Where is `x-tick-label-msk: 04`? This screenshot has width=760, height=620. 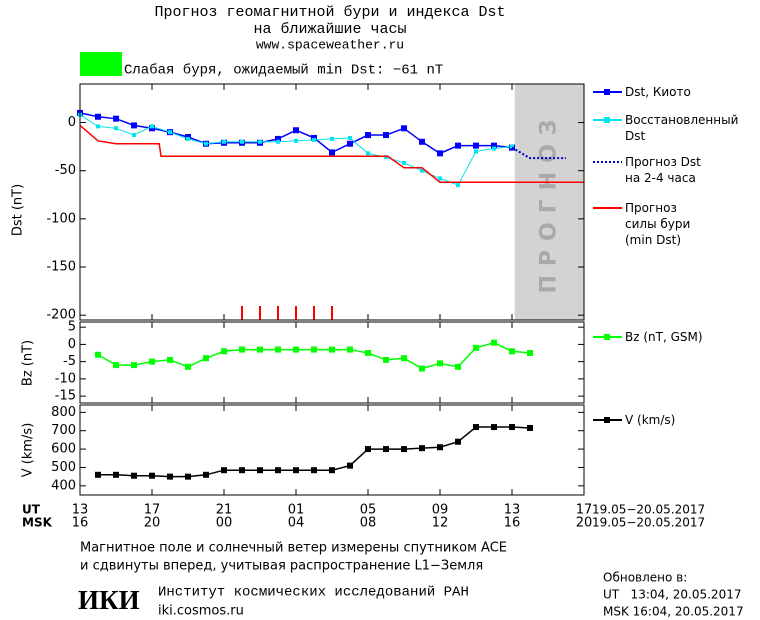 x-tick-label-msk: 04 is located at coordinates (296, 523).